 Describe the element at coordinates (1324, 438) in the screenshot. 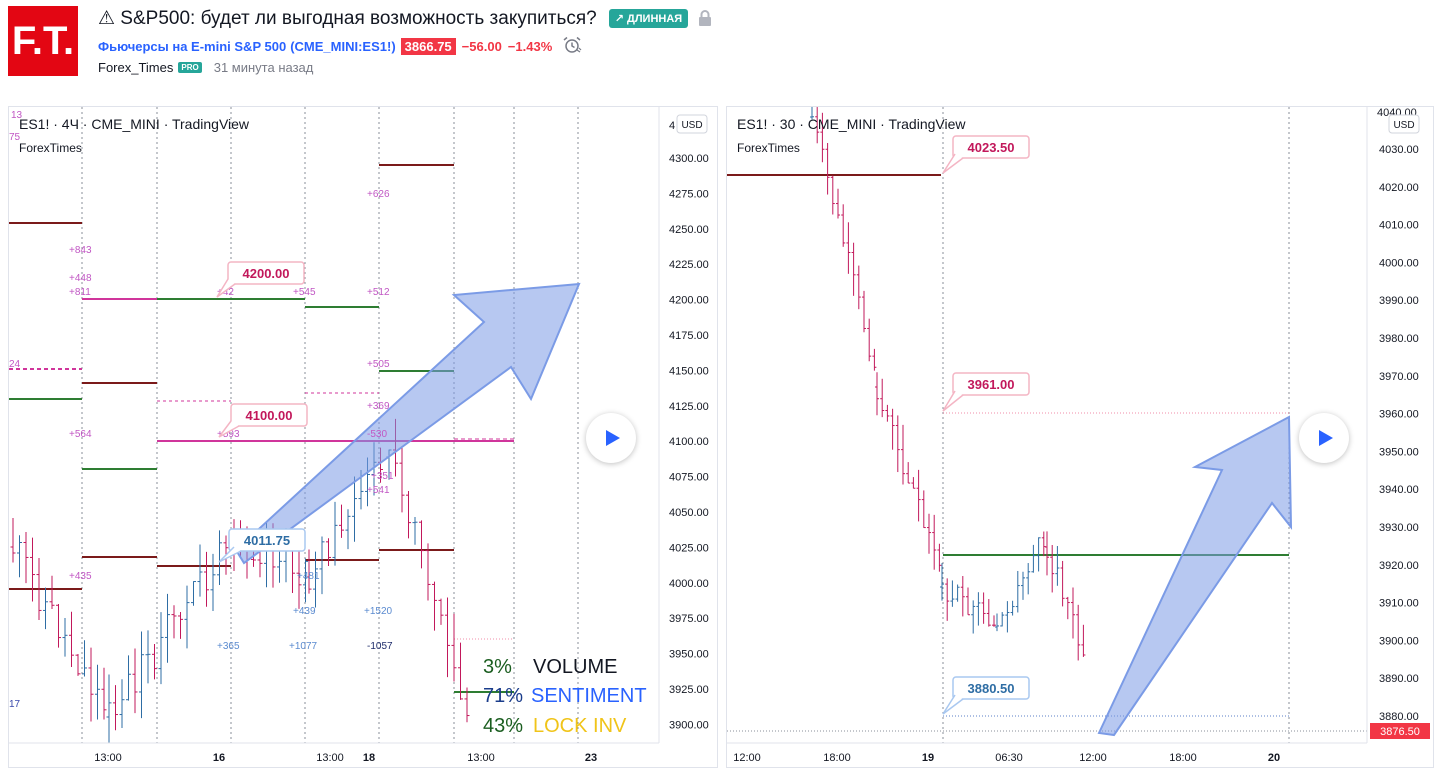

I see `right-play-button` at that location.